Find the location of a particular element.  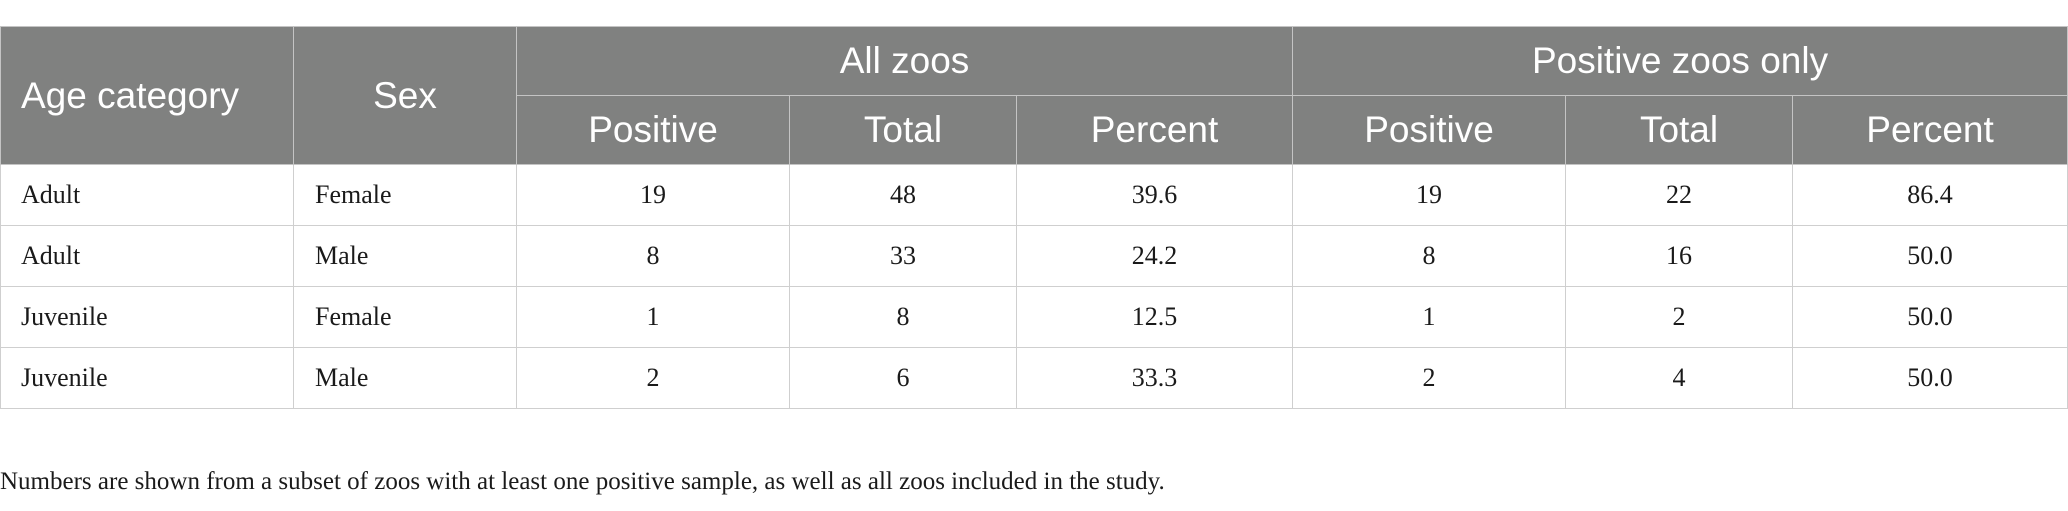

cell-all-percent: 39.6 is located at coordinates (1154, 195).